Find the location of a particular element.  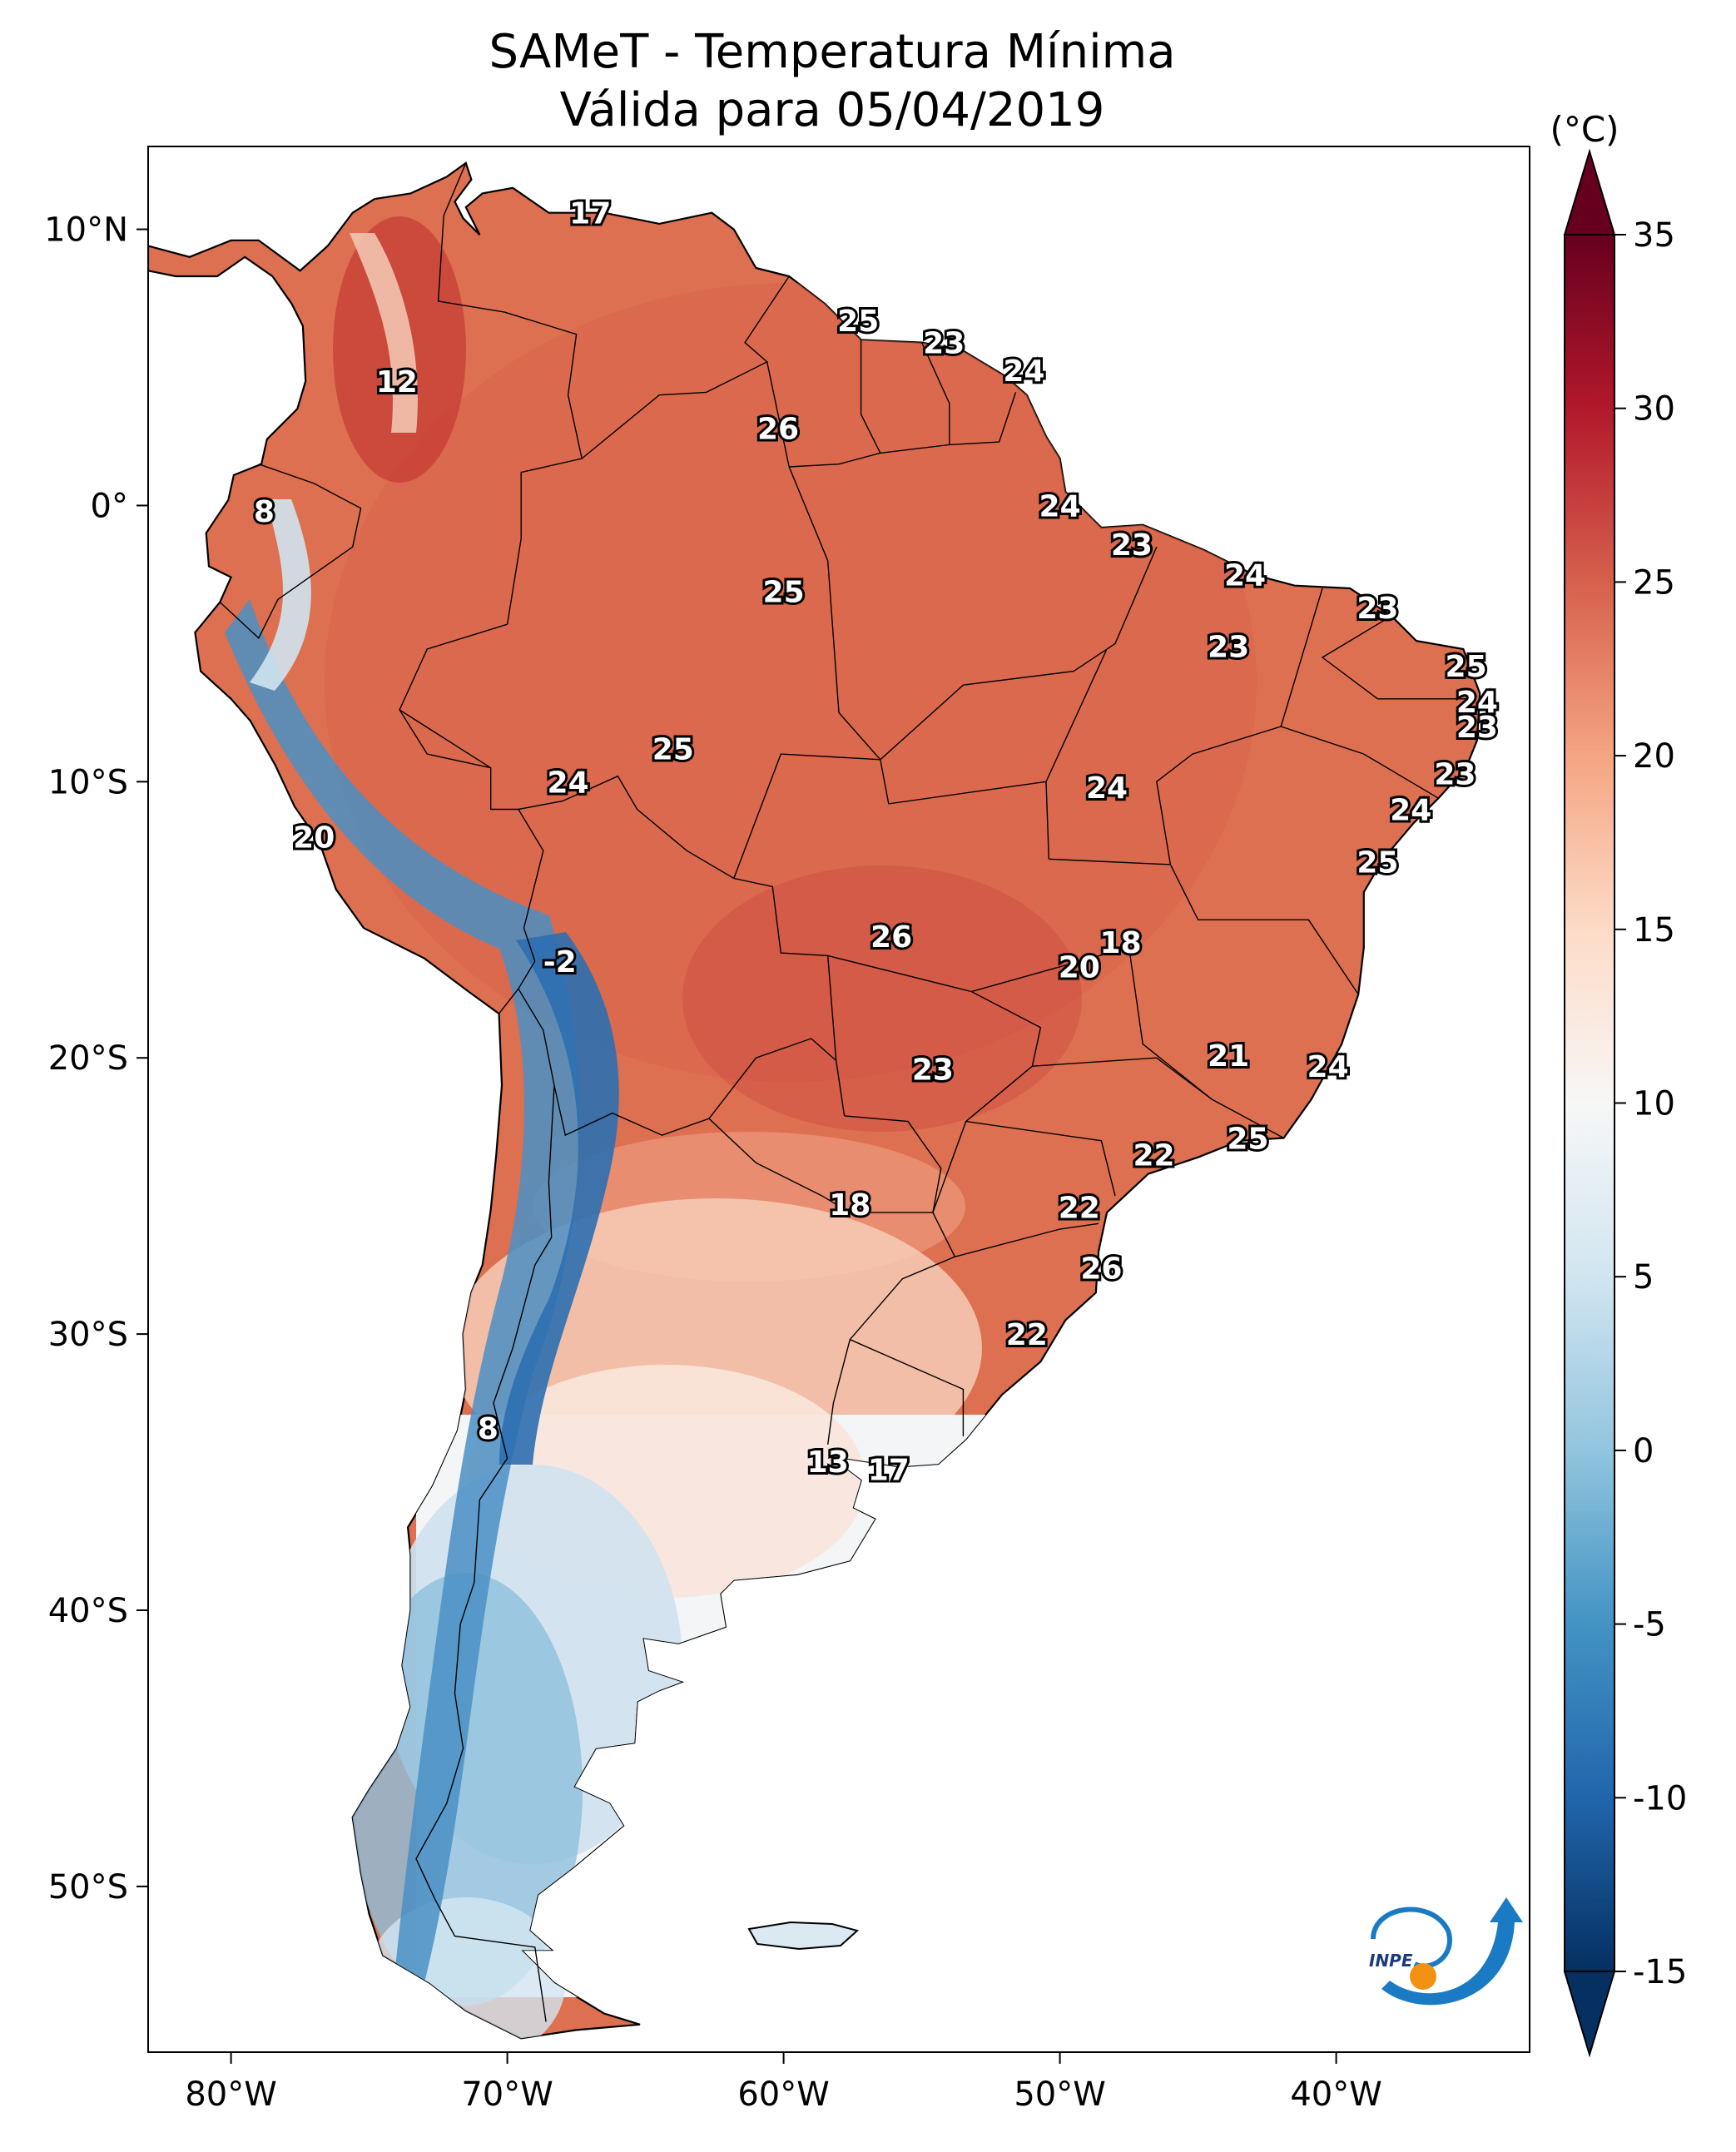

colorbar-tick-label: -5 is located at coordinates (1649, 1625).